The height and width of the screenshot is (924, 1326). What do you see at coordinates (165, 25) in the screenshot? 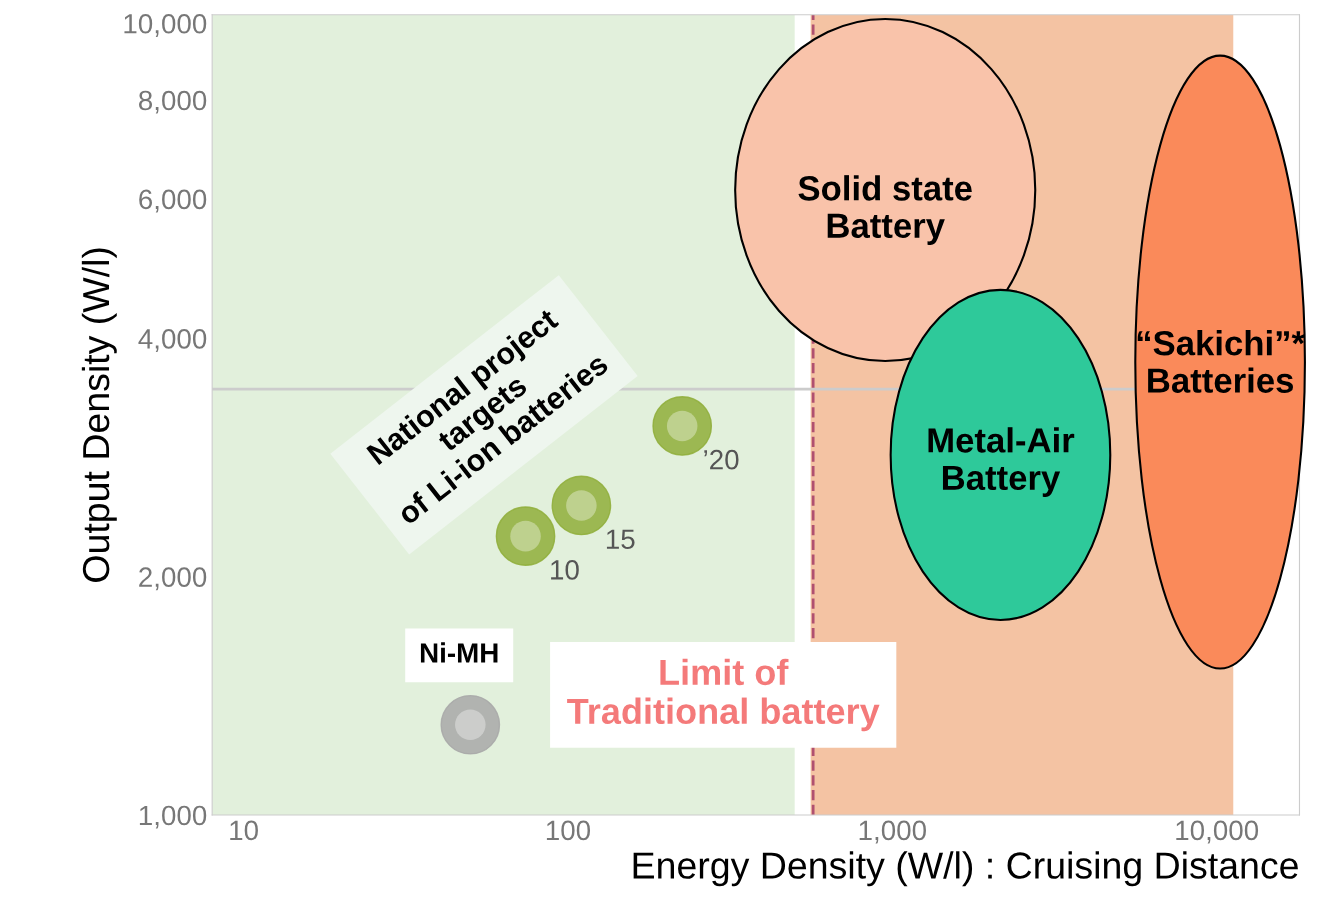
I see `y-tick-label: 10,000` at bounding box center [165, 25].